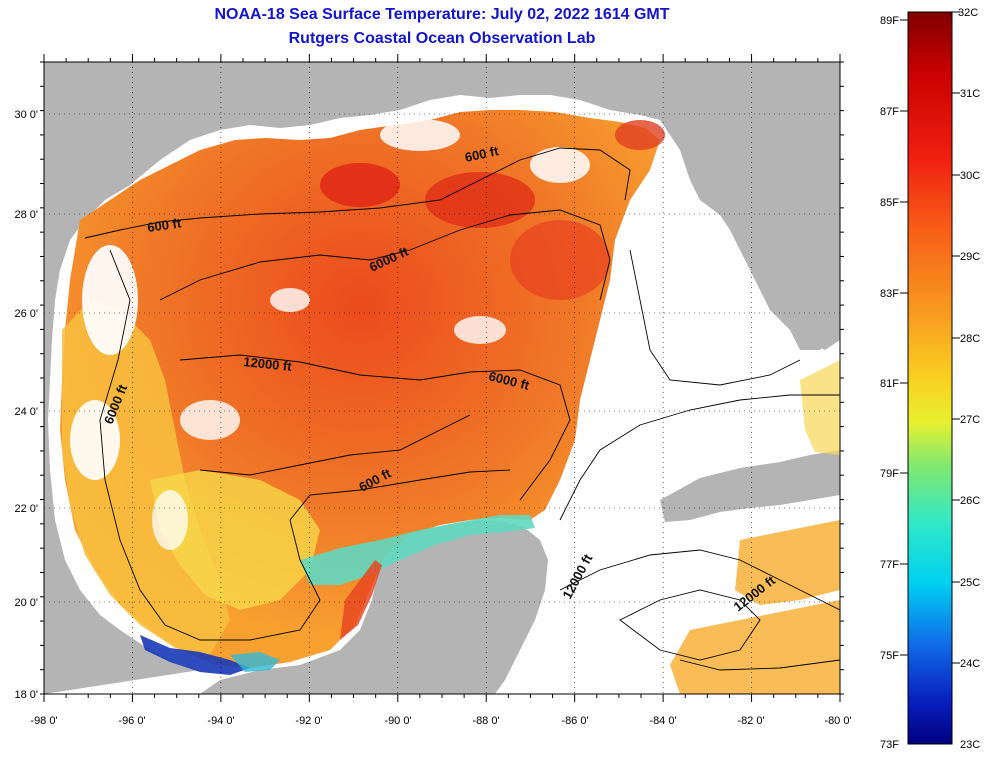 This screenshot has width=992, height=761. Describe the element at coordinates (755, 647) in the screenshot. I see `sst-caribbean` at that location.